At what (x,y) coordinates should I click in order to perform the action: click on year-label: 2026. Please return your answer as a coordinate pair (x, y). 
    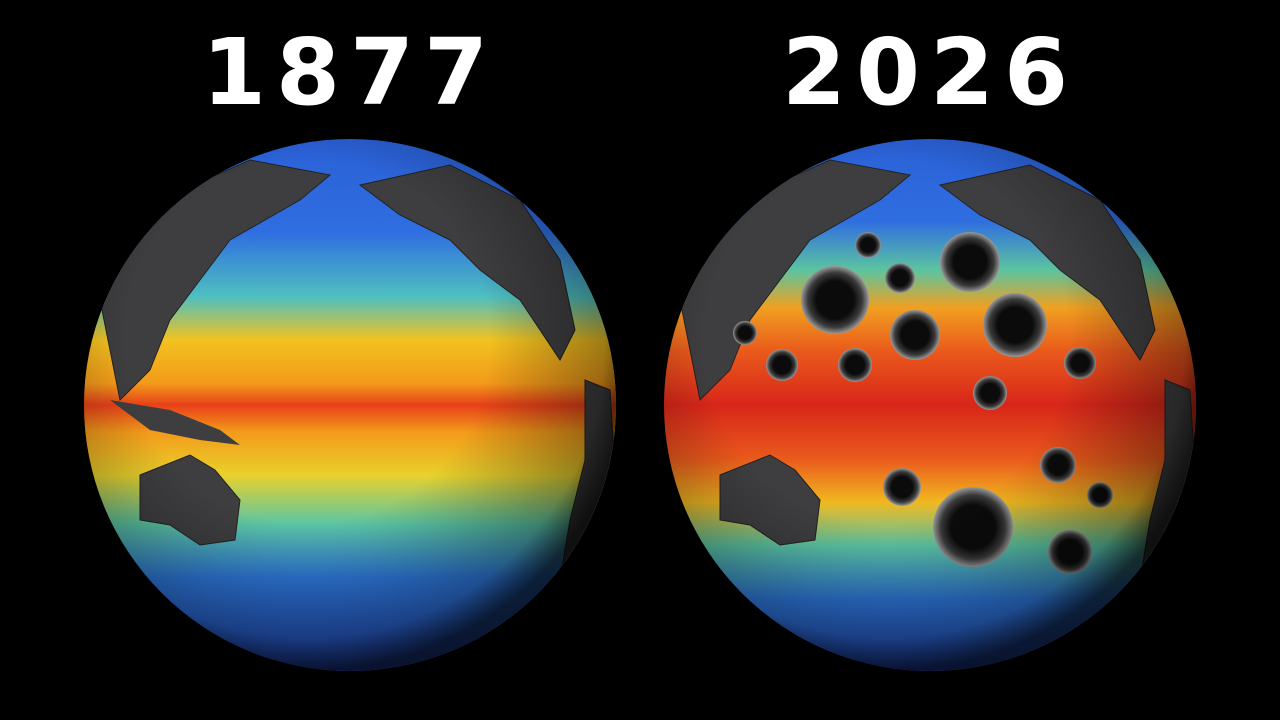
    Looking at the image, I should click on (930, 72).